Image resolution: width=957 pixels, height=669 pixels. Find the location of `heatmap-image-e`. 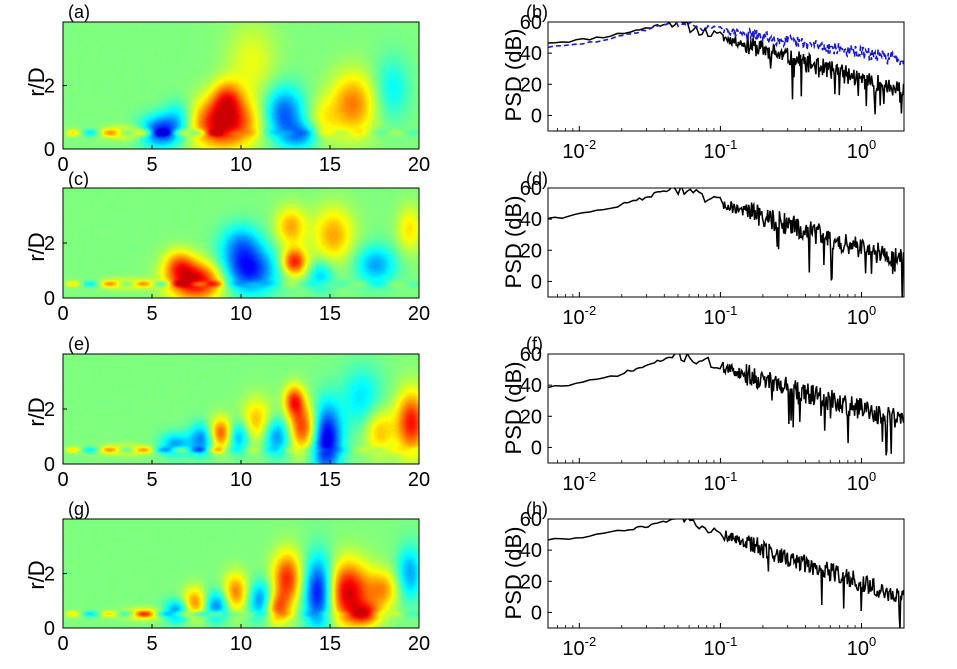

heatmap-image-e is located at coordinates (241, 409).